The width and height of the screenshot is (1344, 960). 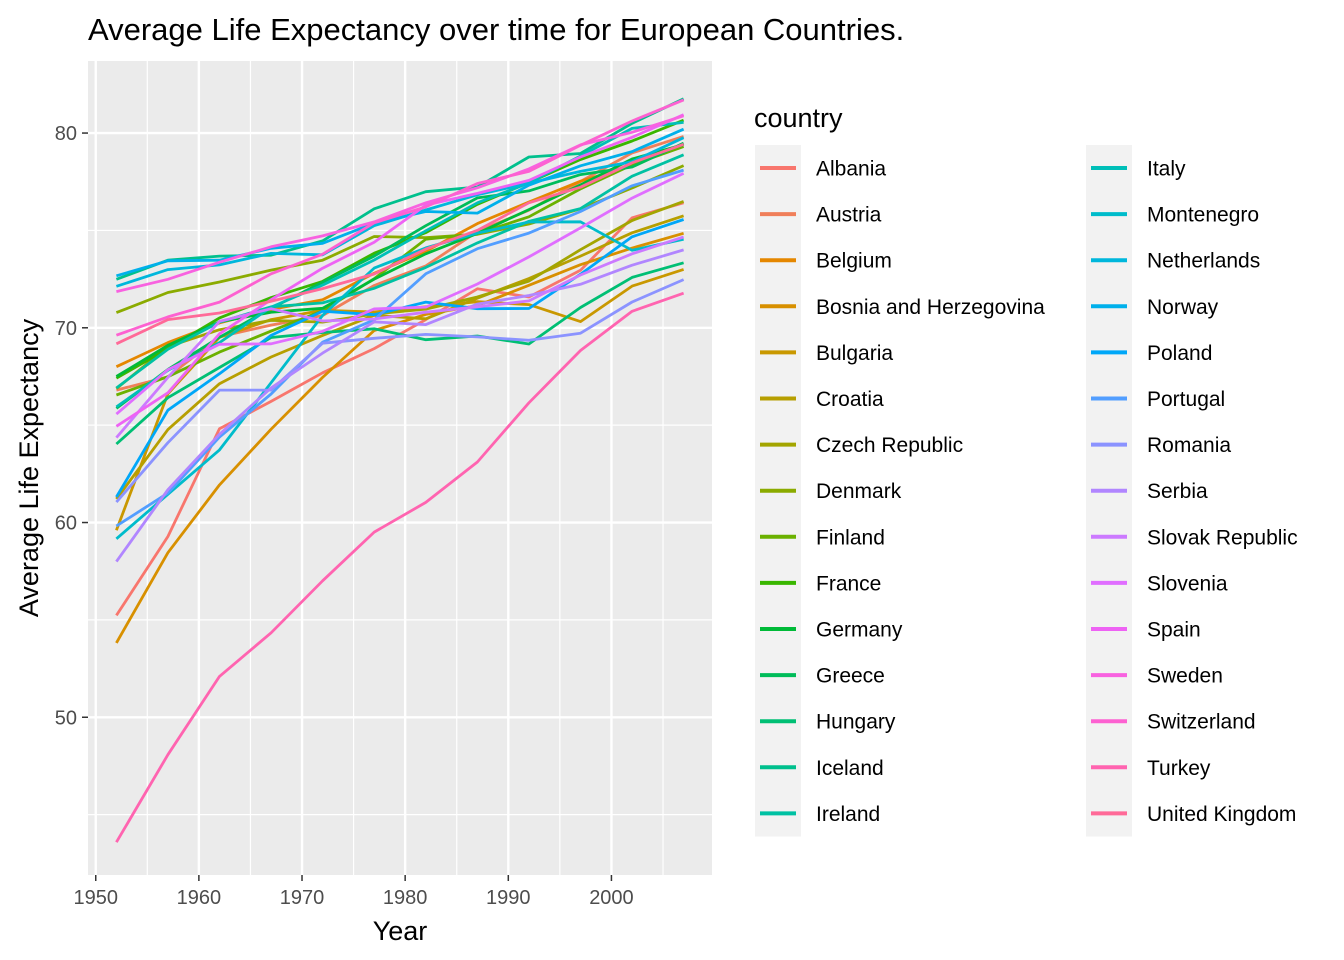 What do you see at coordinates (930, 307) in the screenshot?
I see `legend-label: Bosnia and Herzegovina` at bounding box center [930, 307].